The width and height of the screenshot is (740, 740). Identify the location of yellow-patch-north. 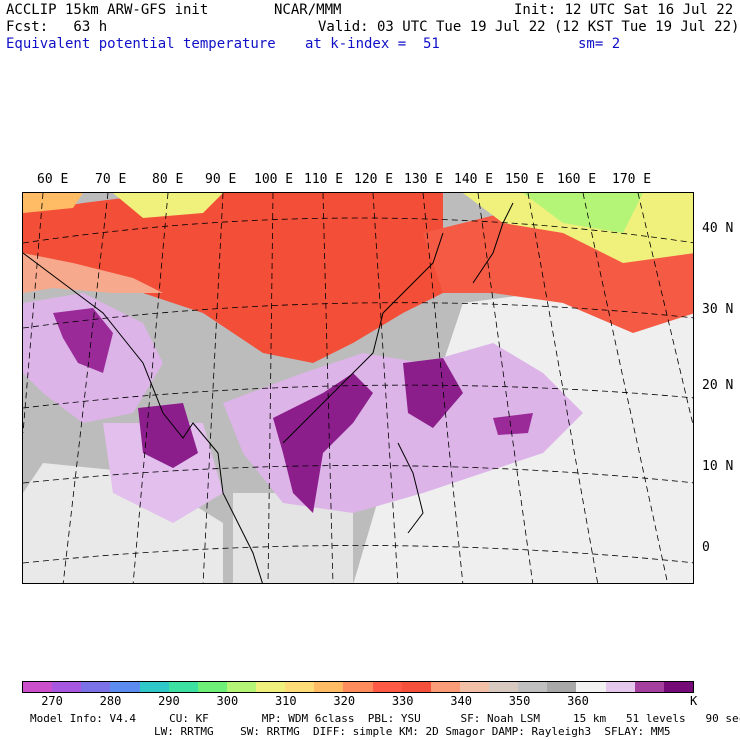
(168, 205).